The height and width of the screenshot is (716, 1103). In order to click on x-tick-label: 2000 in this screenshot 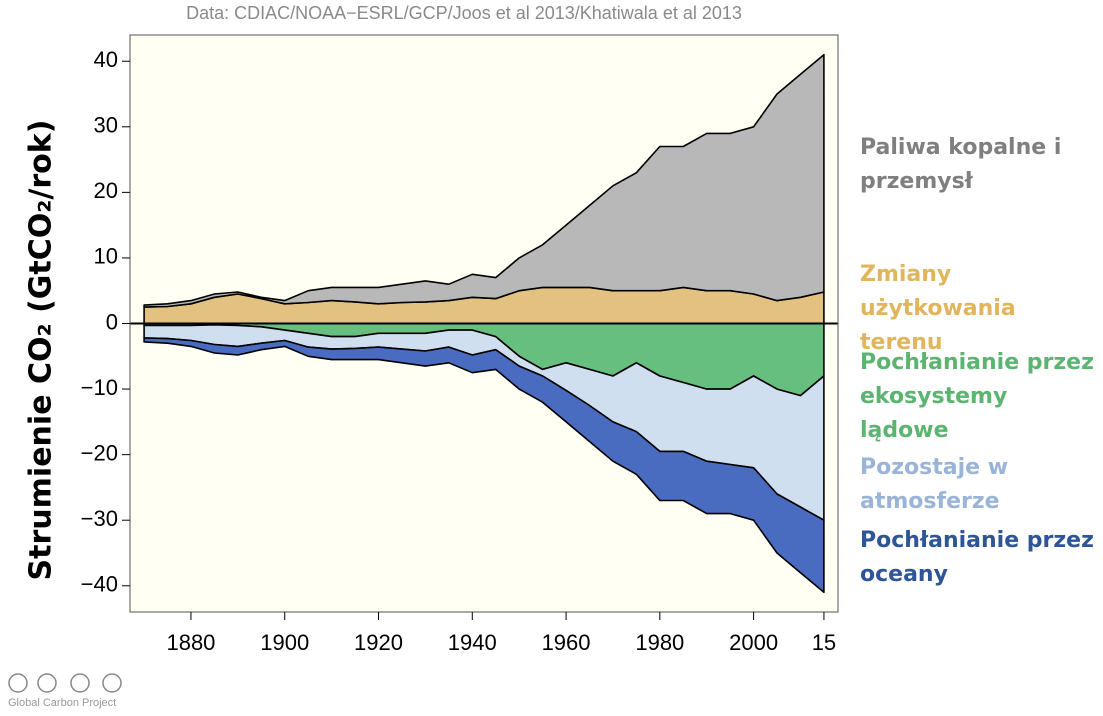, I will do `click(753, 642)`.